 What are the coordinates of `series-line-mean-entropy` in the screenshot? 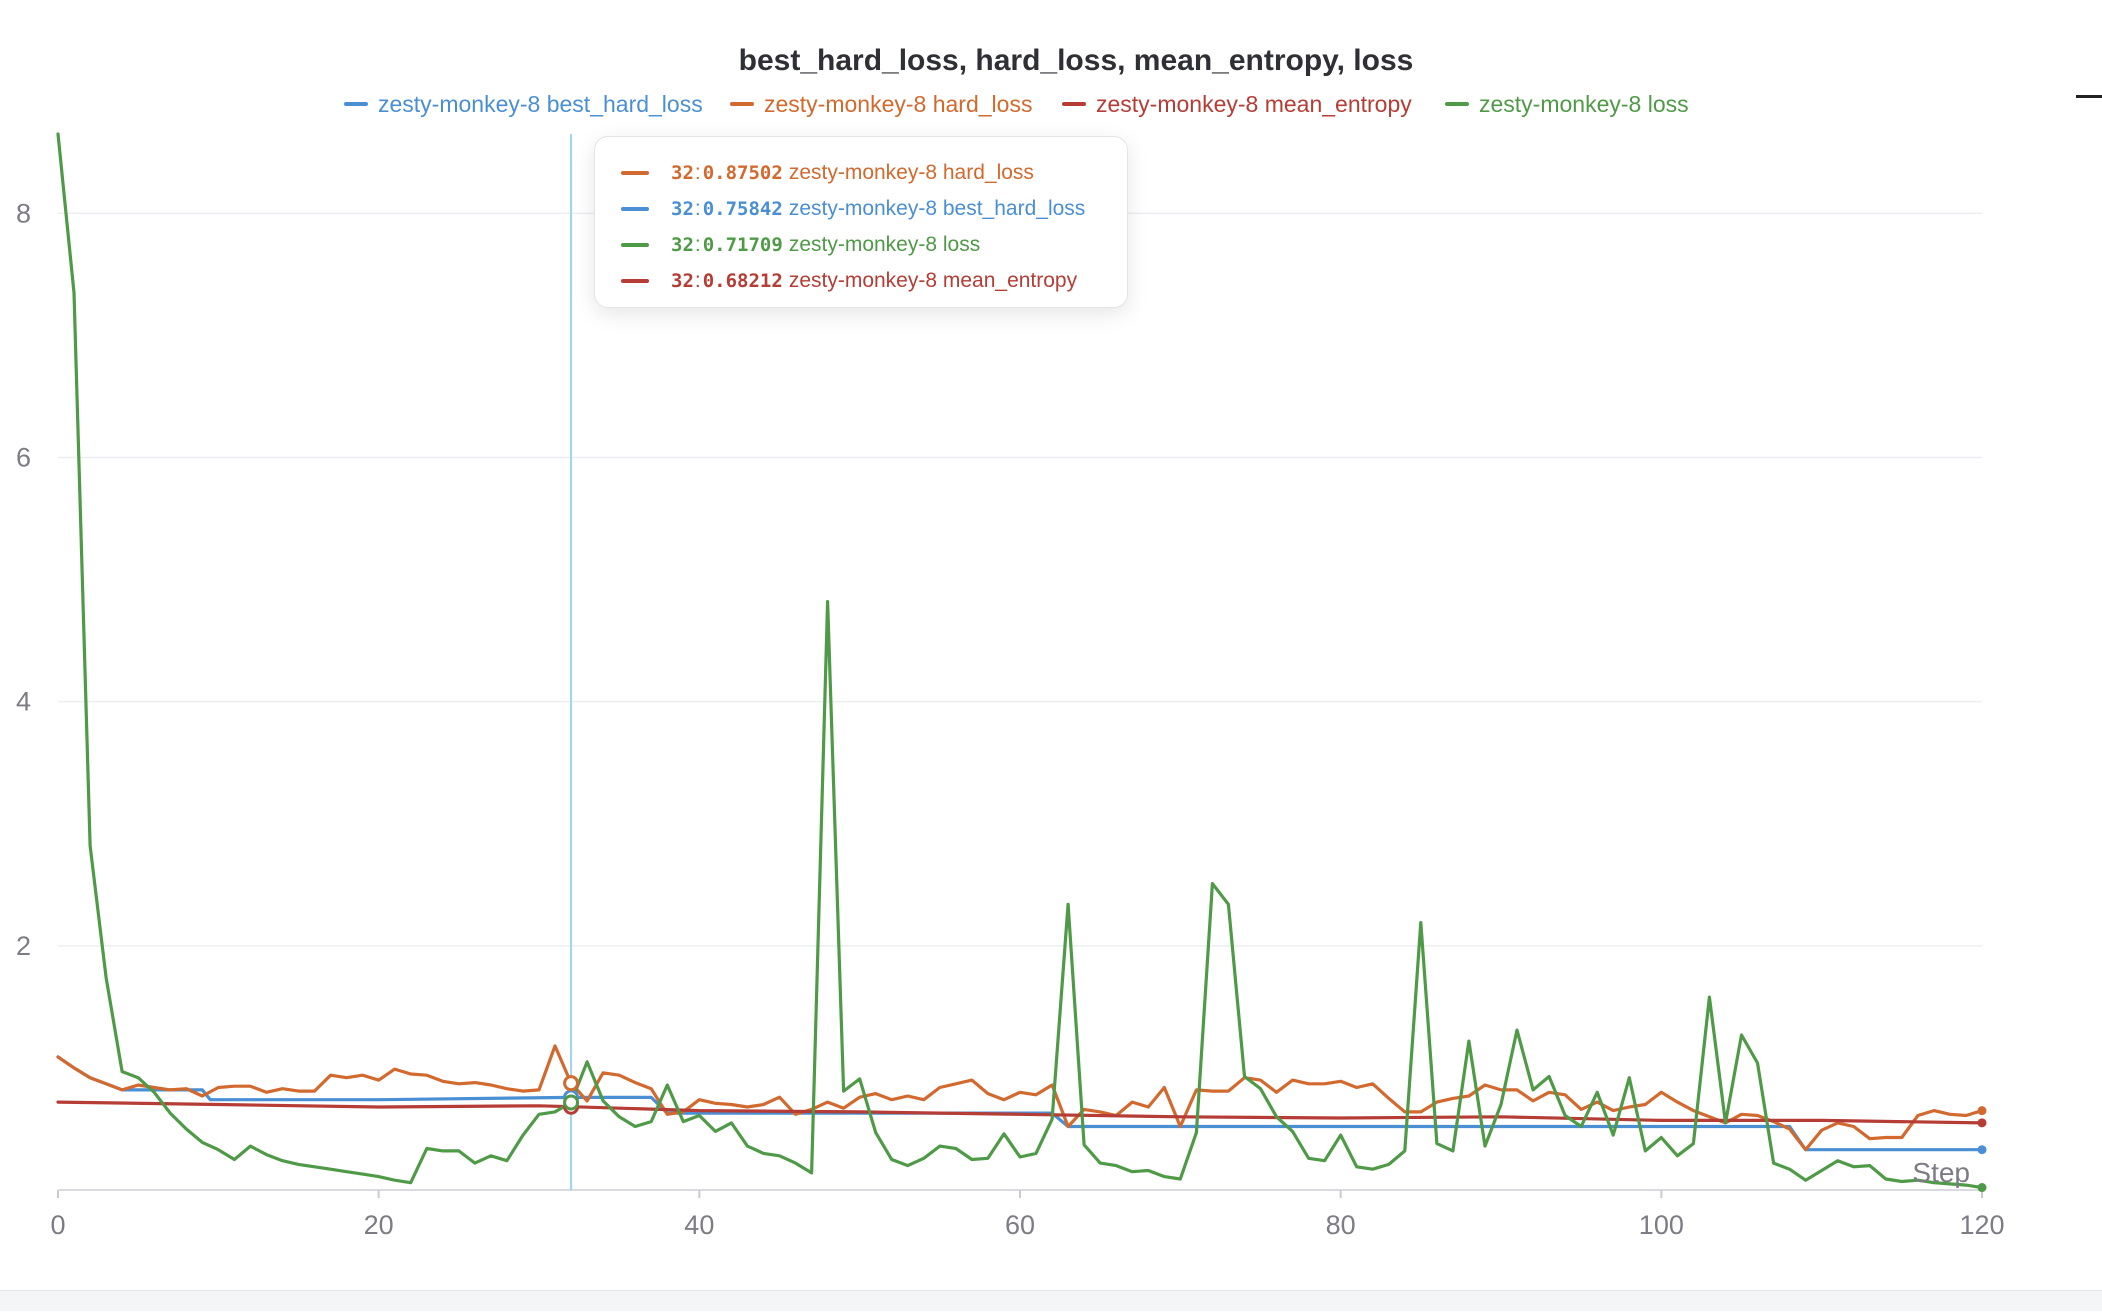 It's located at (1020, 1112).